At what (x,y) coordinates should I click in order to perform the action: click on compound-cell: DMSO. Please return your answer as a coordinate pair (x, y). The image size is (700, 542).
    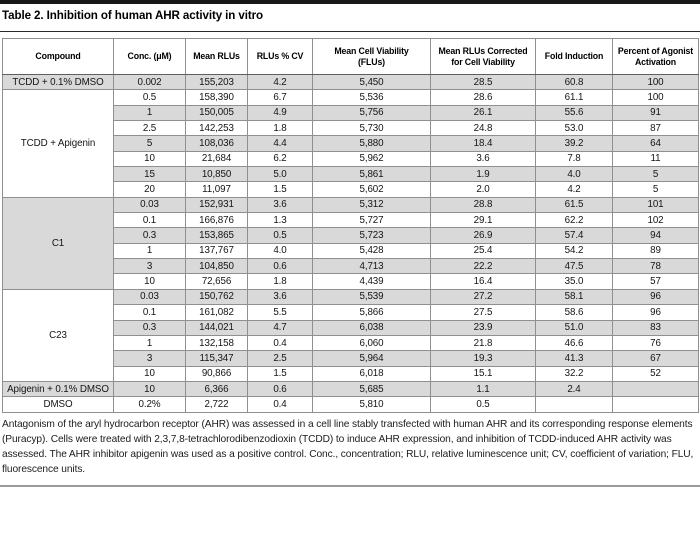
    Looking at the image, I should click on (58, 404).